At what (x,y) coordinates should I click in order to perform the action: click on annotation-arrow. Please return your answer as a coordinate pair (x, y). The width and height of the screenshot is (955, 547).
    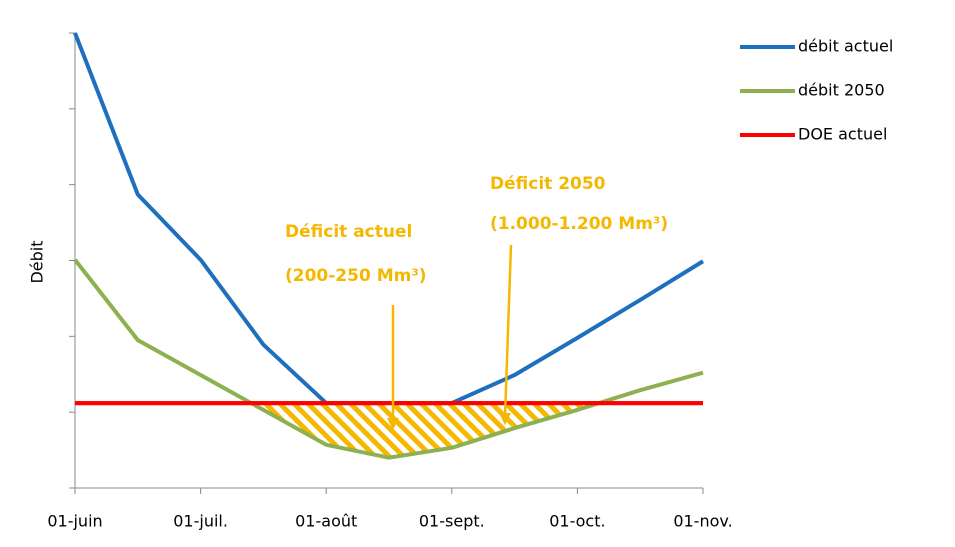
    Looking at the image, I should click on (508, 331).